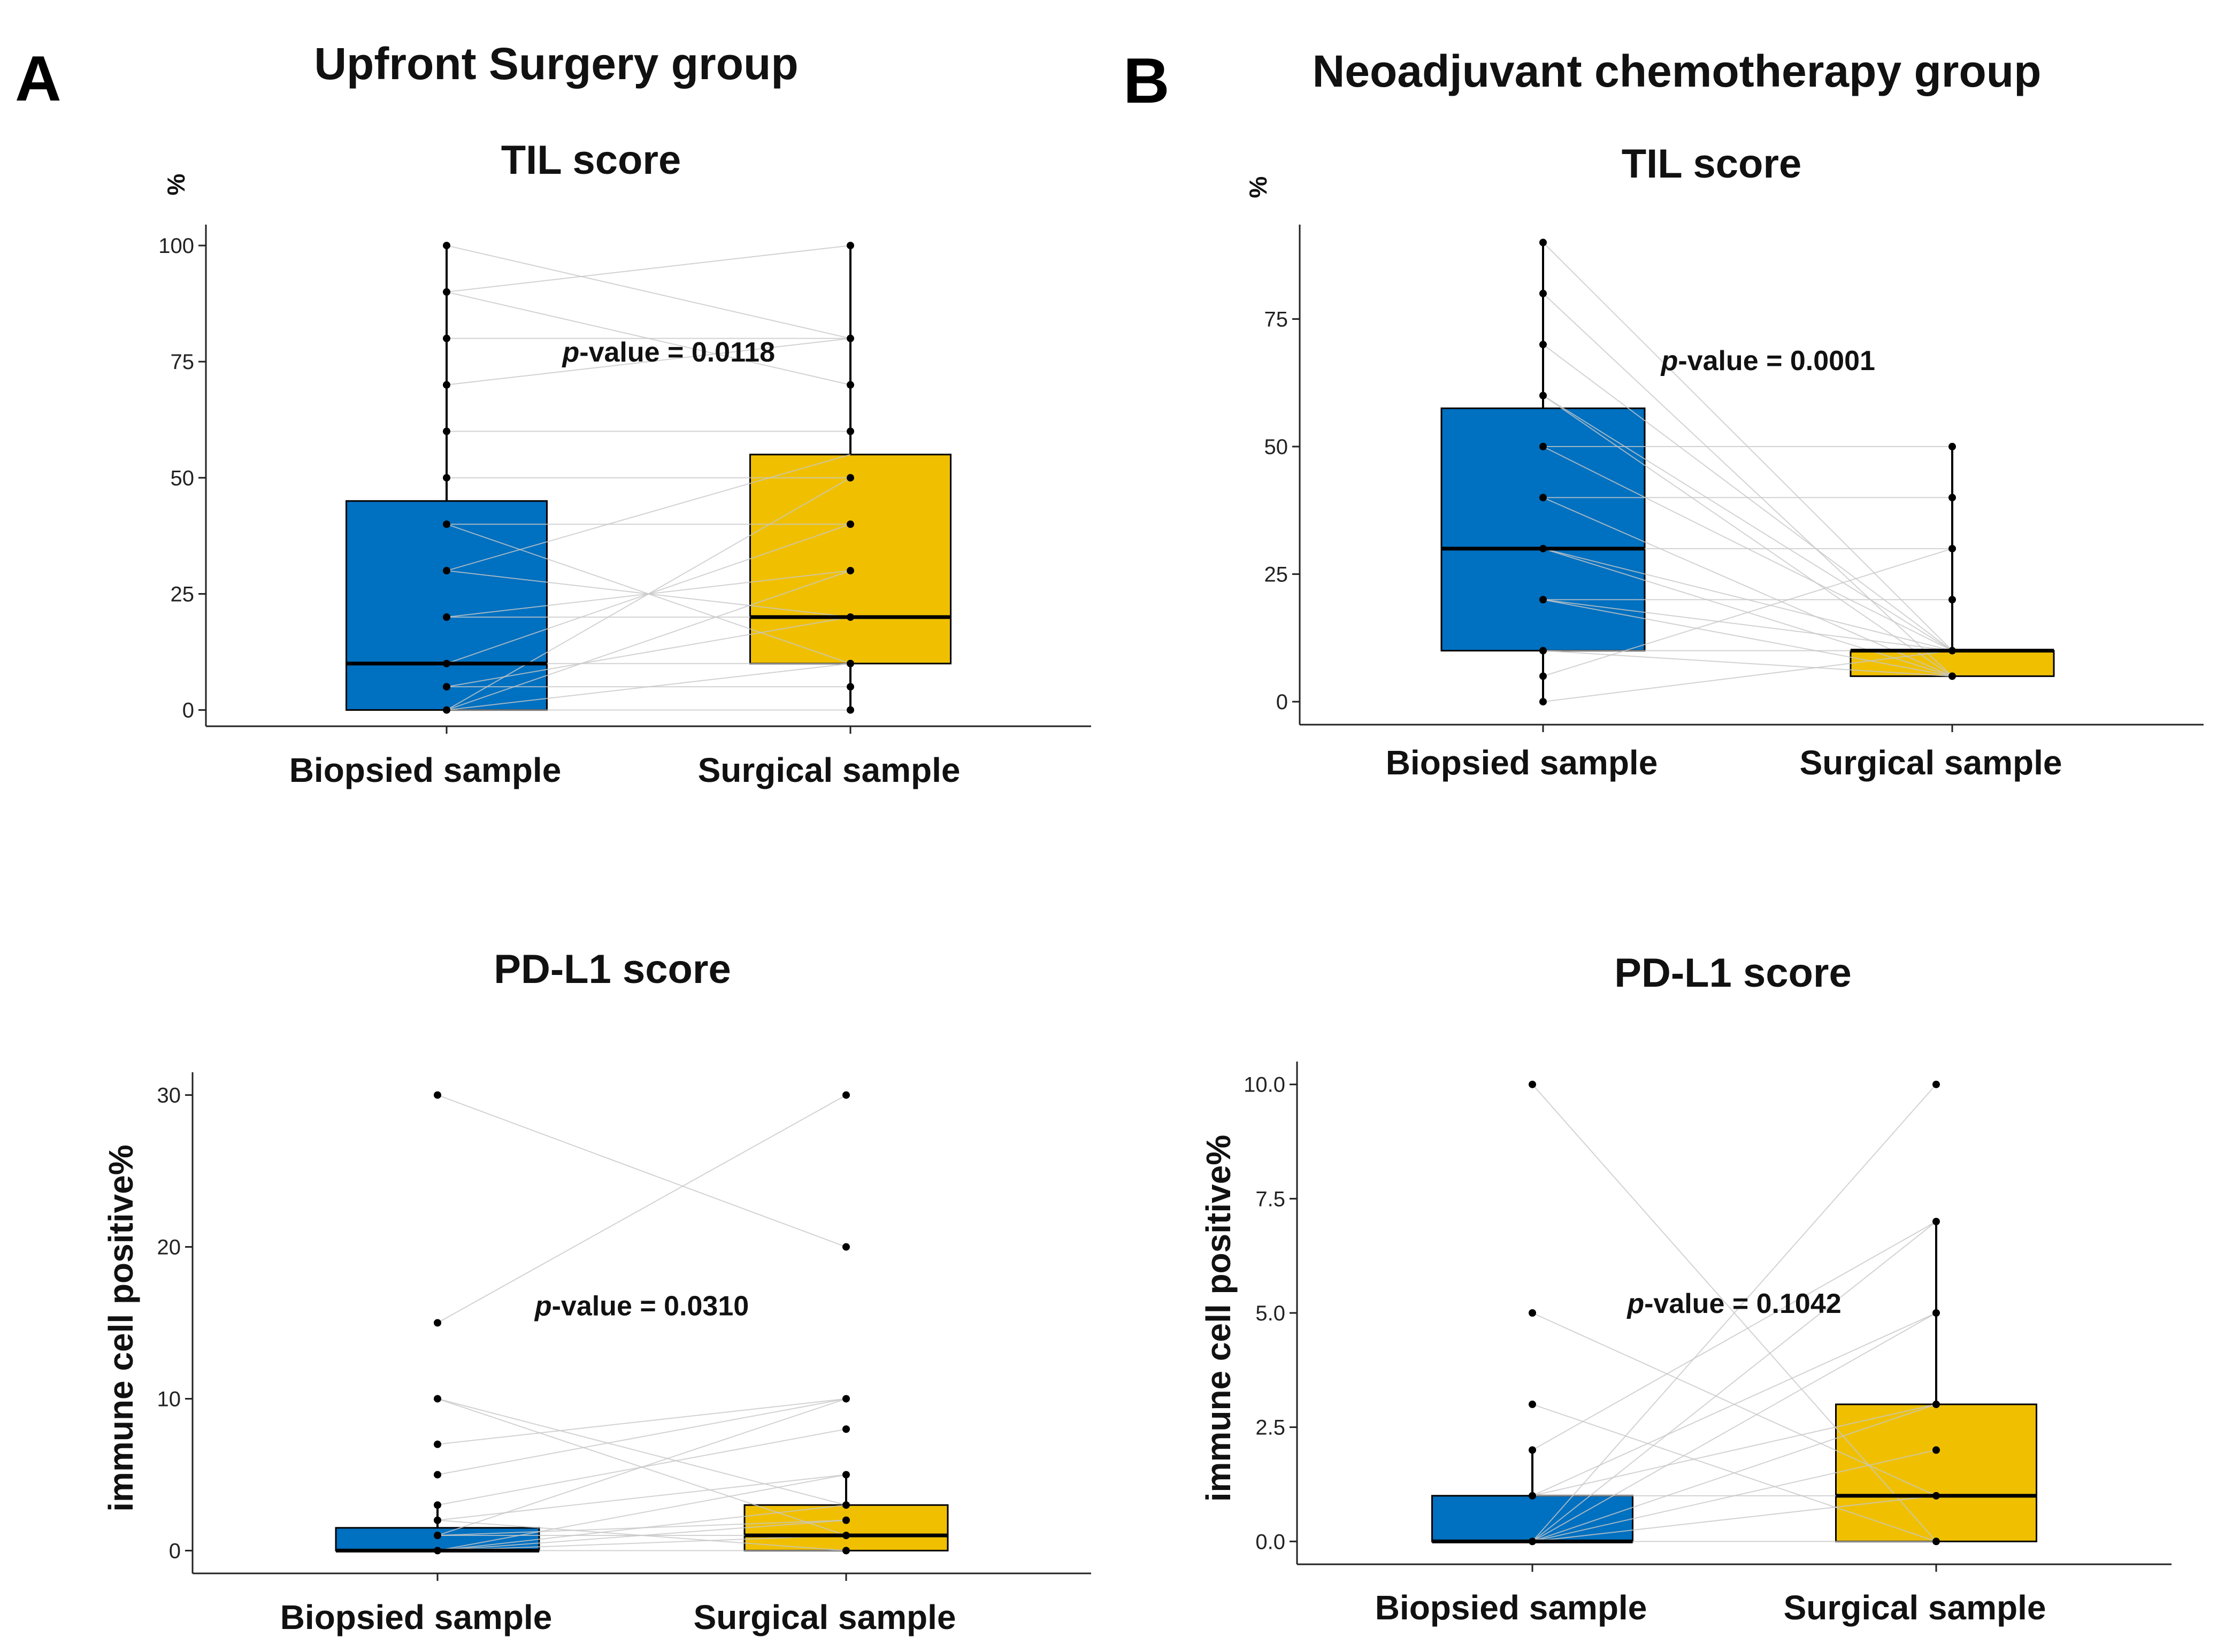 Image resolution: width=2225 pixels, height=1652 pixels. Describe the element at coordinates (1743, 1304) in the screenshot. I see `p-value-text: -value = 0.1042` at that location.